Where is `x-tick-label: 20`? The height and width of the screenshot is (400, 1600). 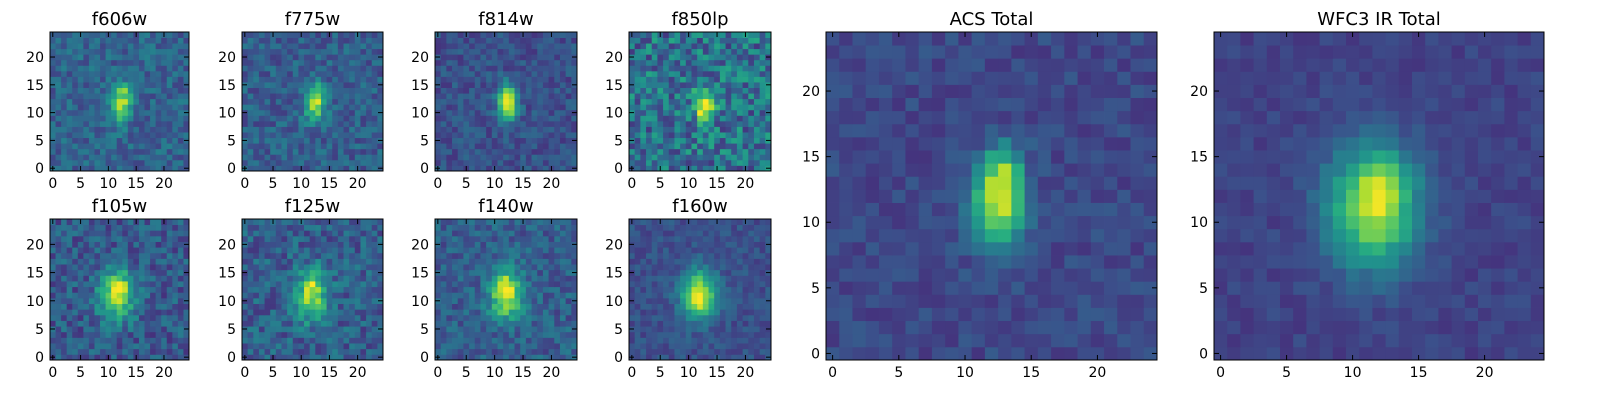
x-tick-label: 20 is located at coordinates (358, 184).